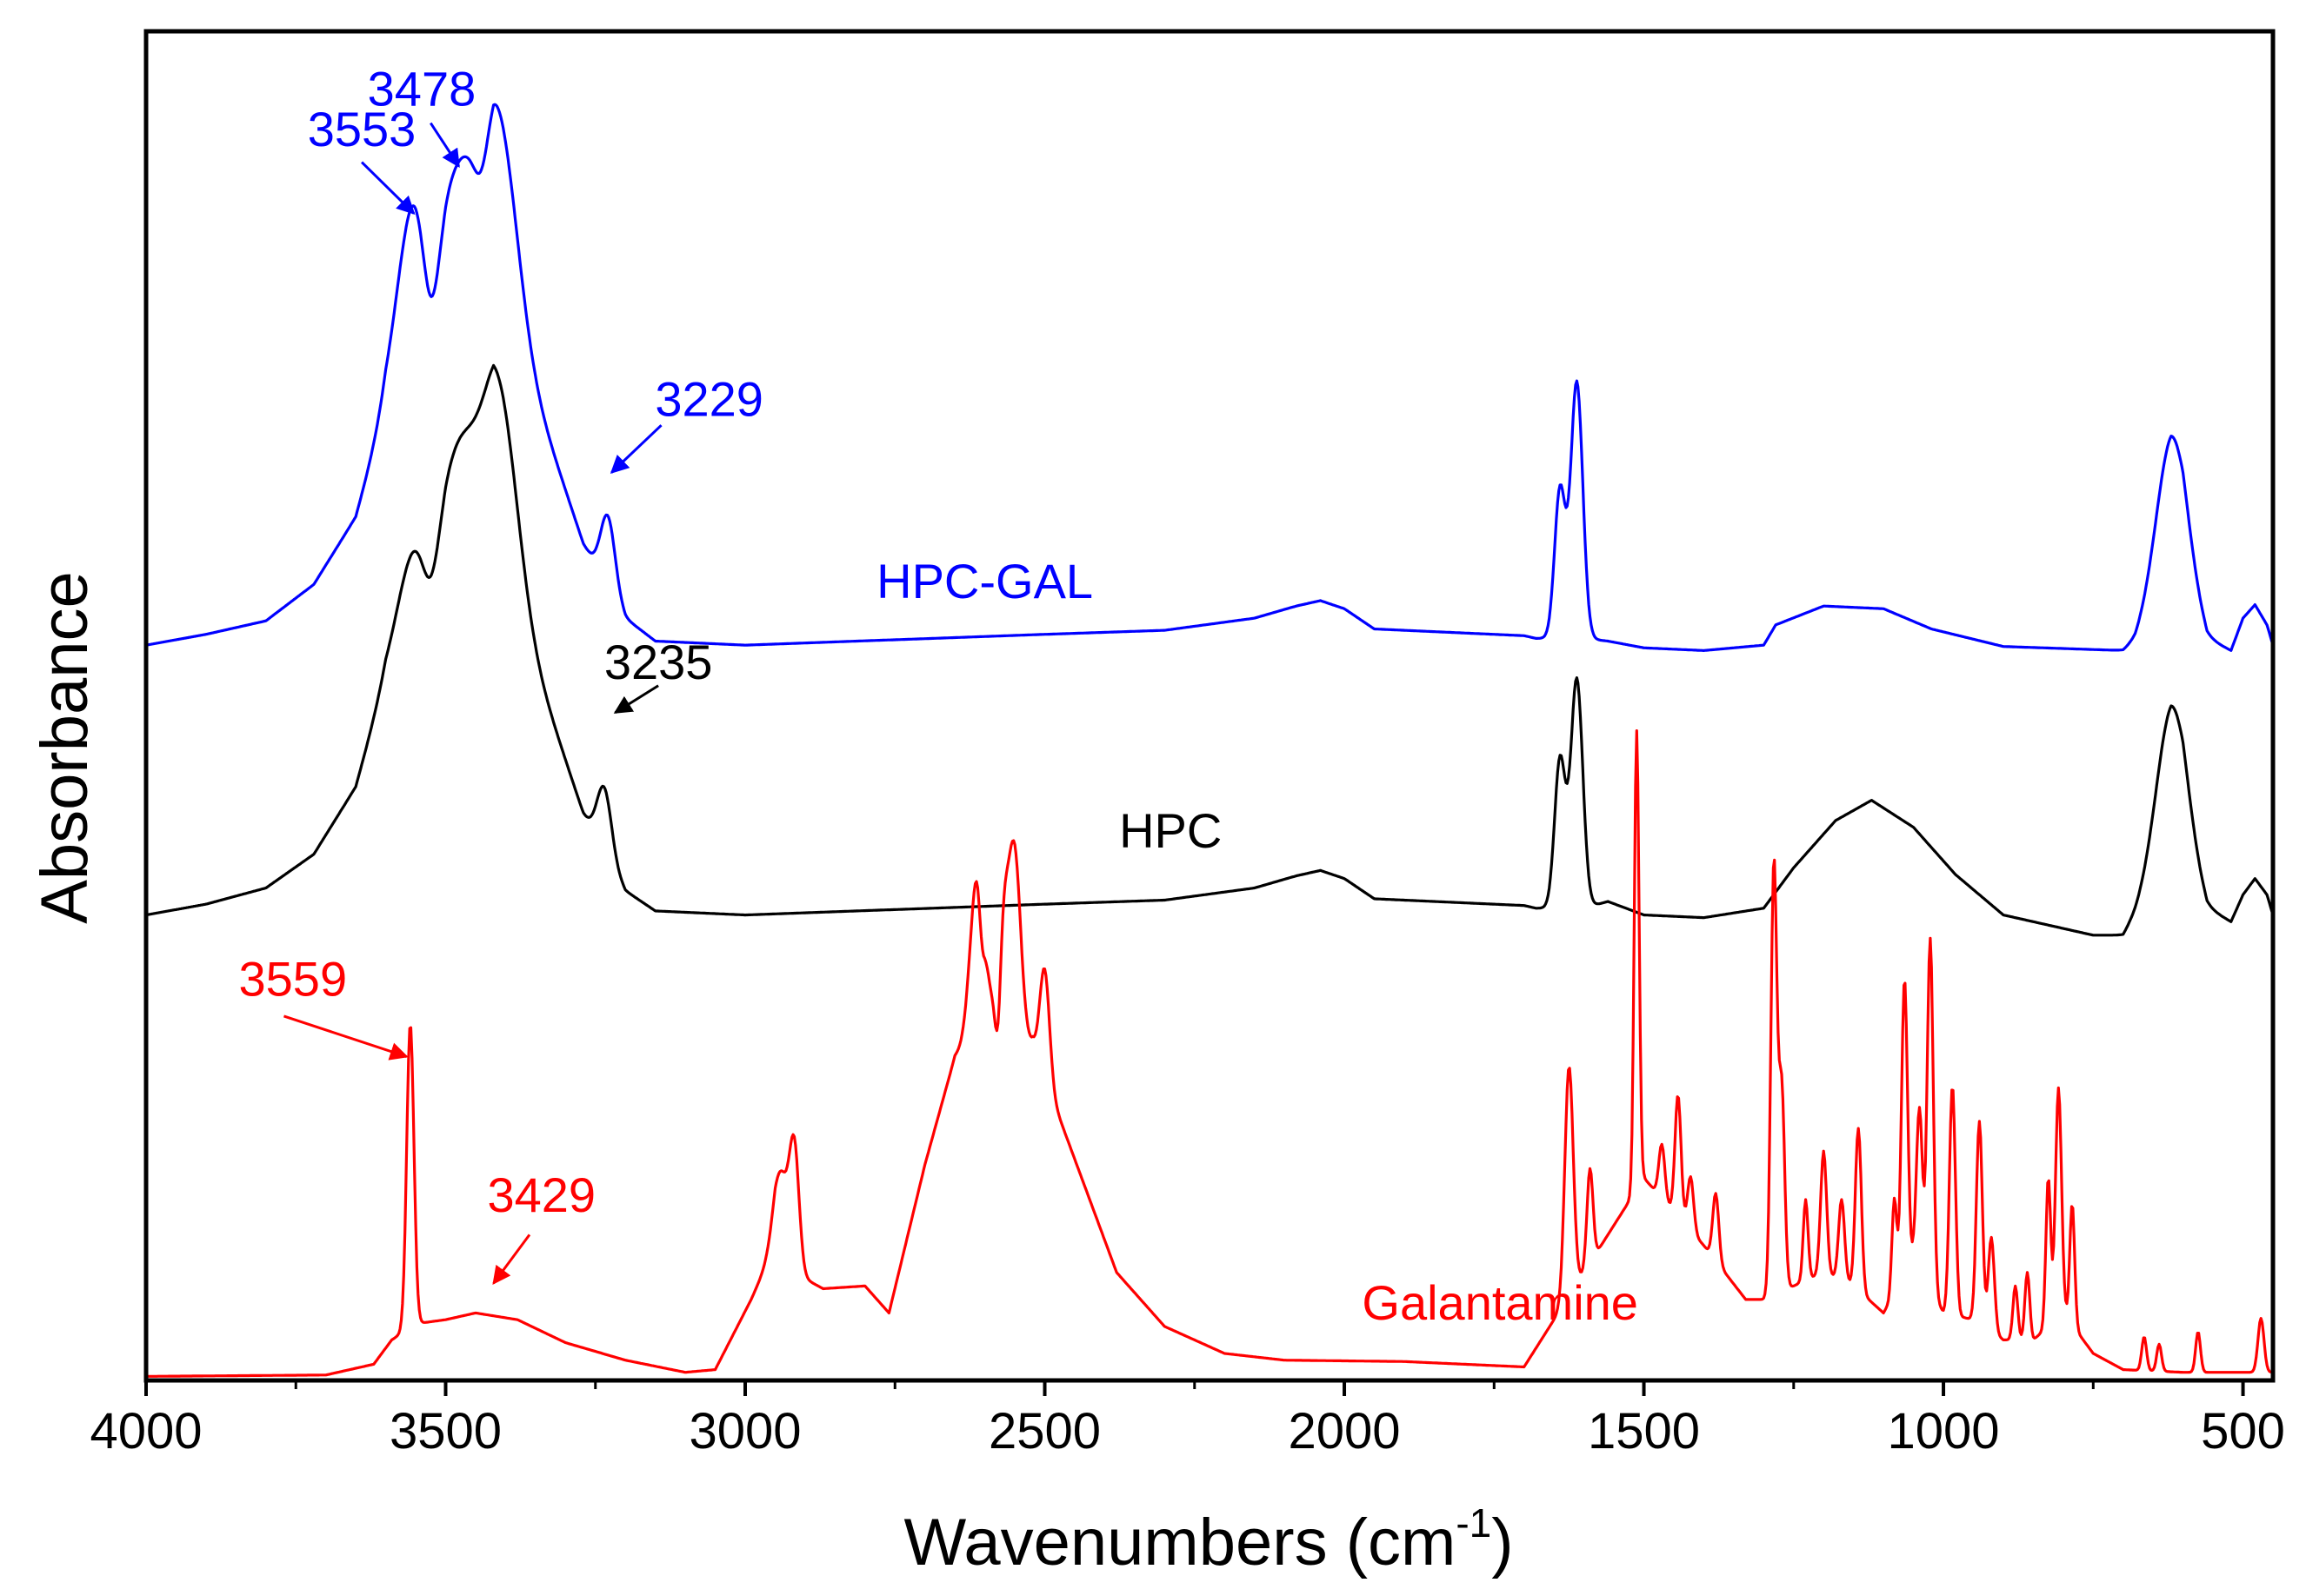 The image size is (2306, 1596). I want to click on x-tick-label: 2000, so click(1345, 1431).